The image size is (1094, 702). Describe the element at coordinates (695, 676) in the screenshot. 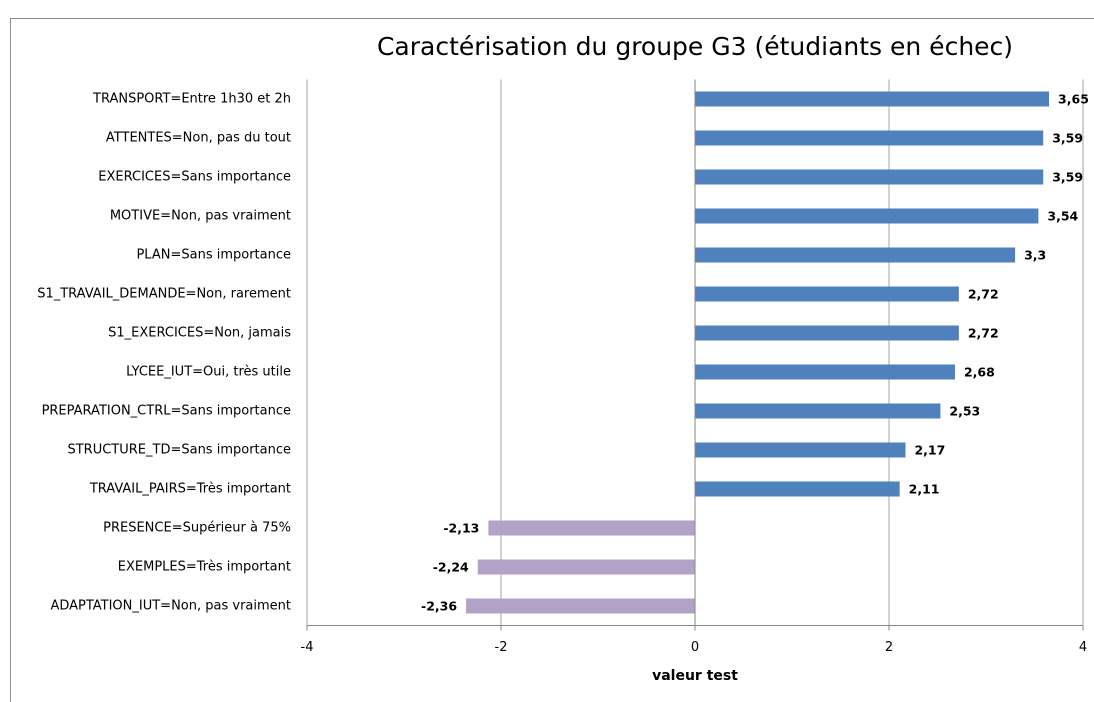

I see `x-axis-title: valeur test` at that location.